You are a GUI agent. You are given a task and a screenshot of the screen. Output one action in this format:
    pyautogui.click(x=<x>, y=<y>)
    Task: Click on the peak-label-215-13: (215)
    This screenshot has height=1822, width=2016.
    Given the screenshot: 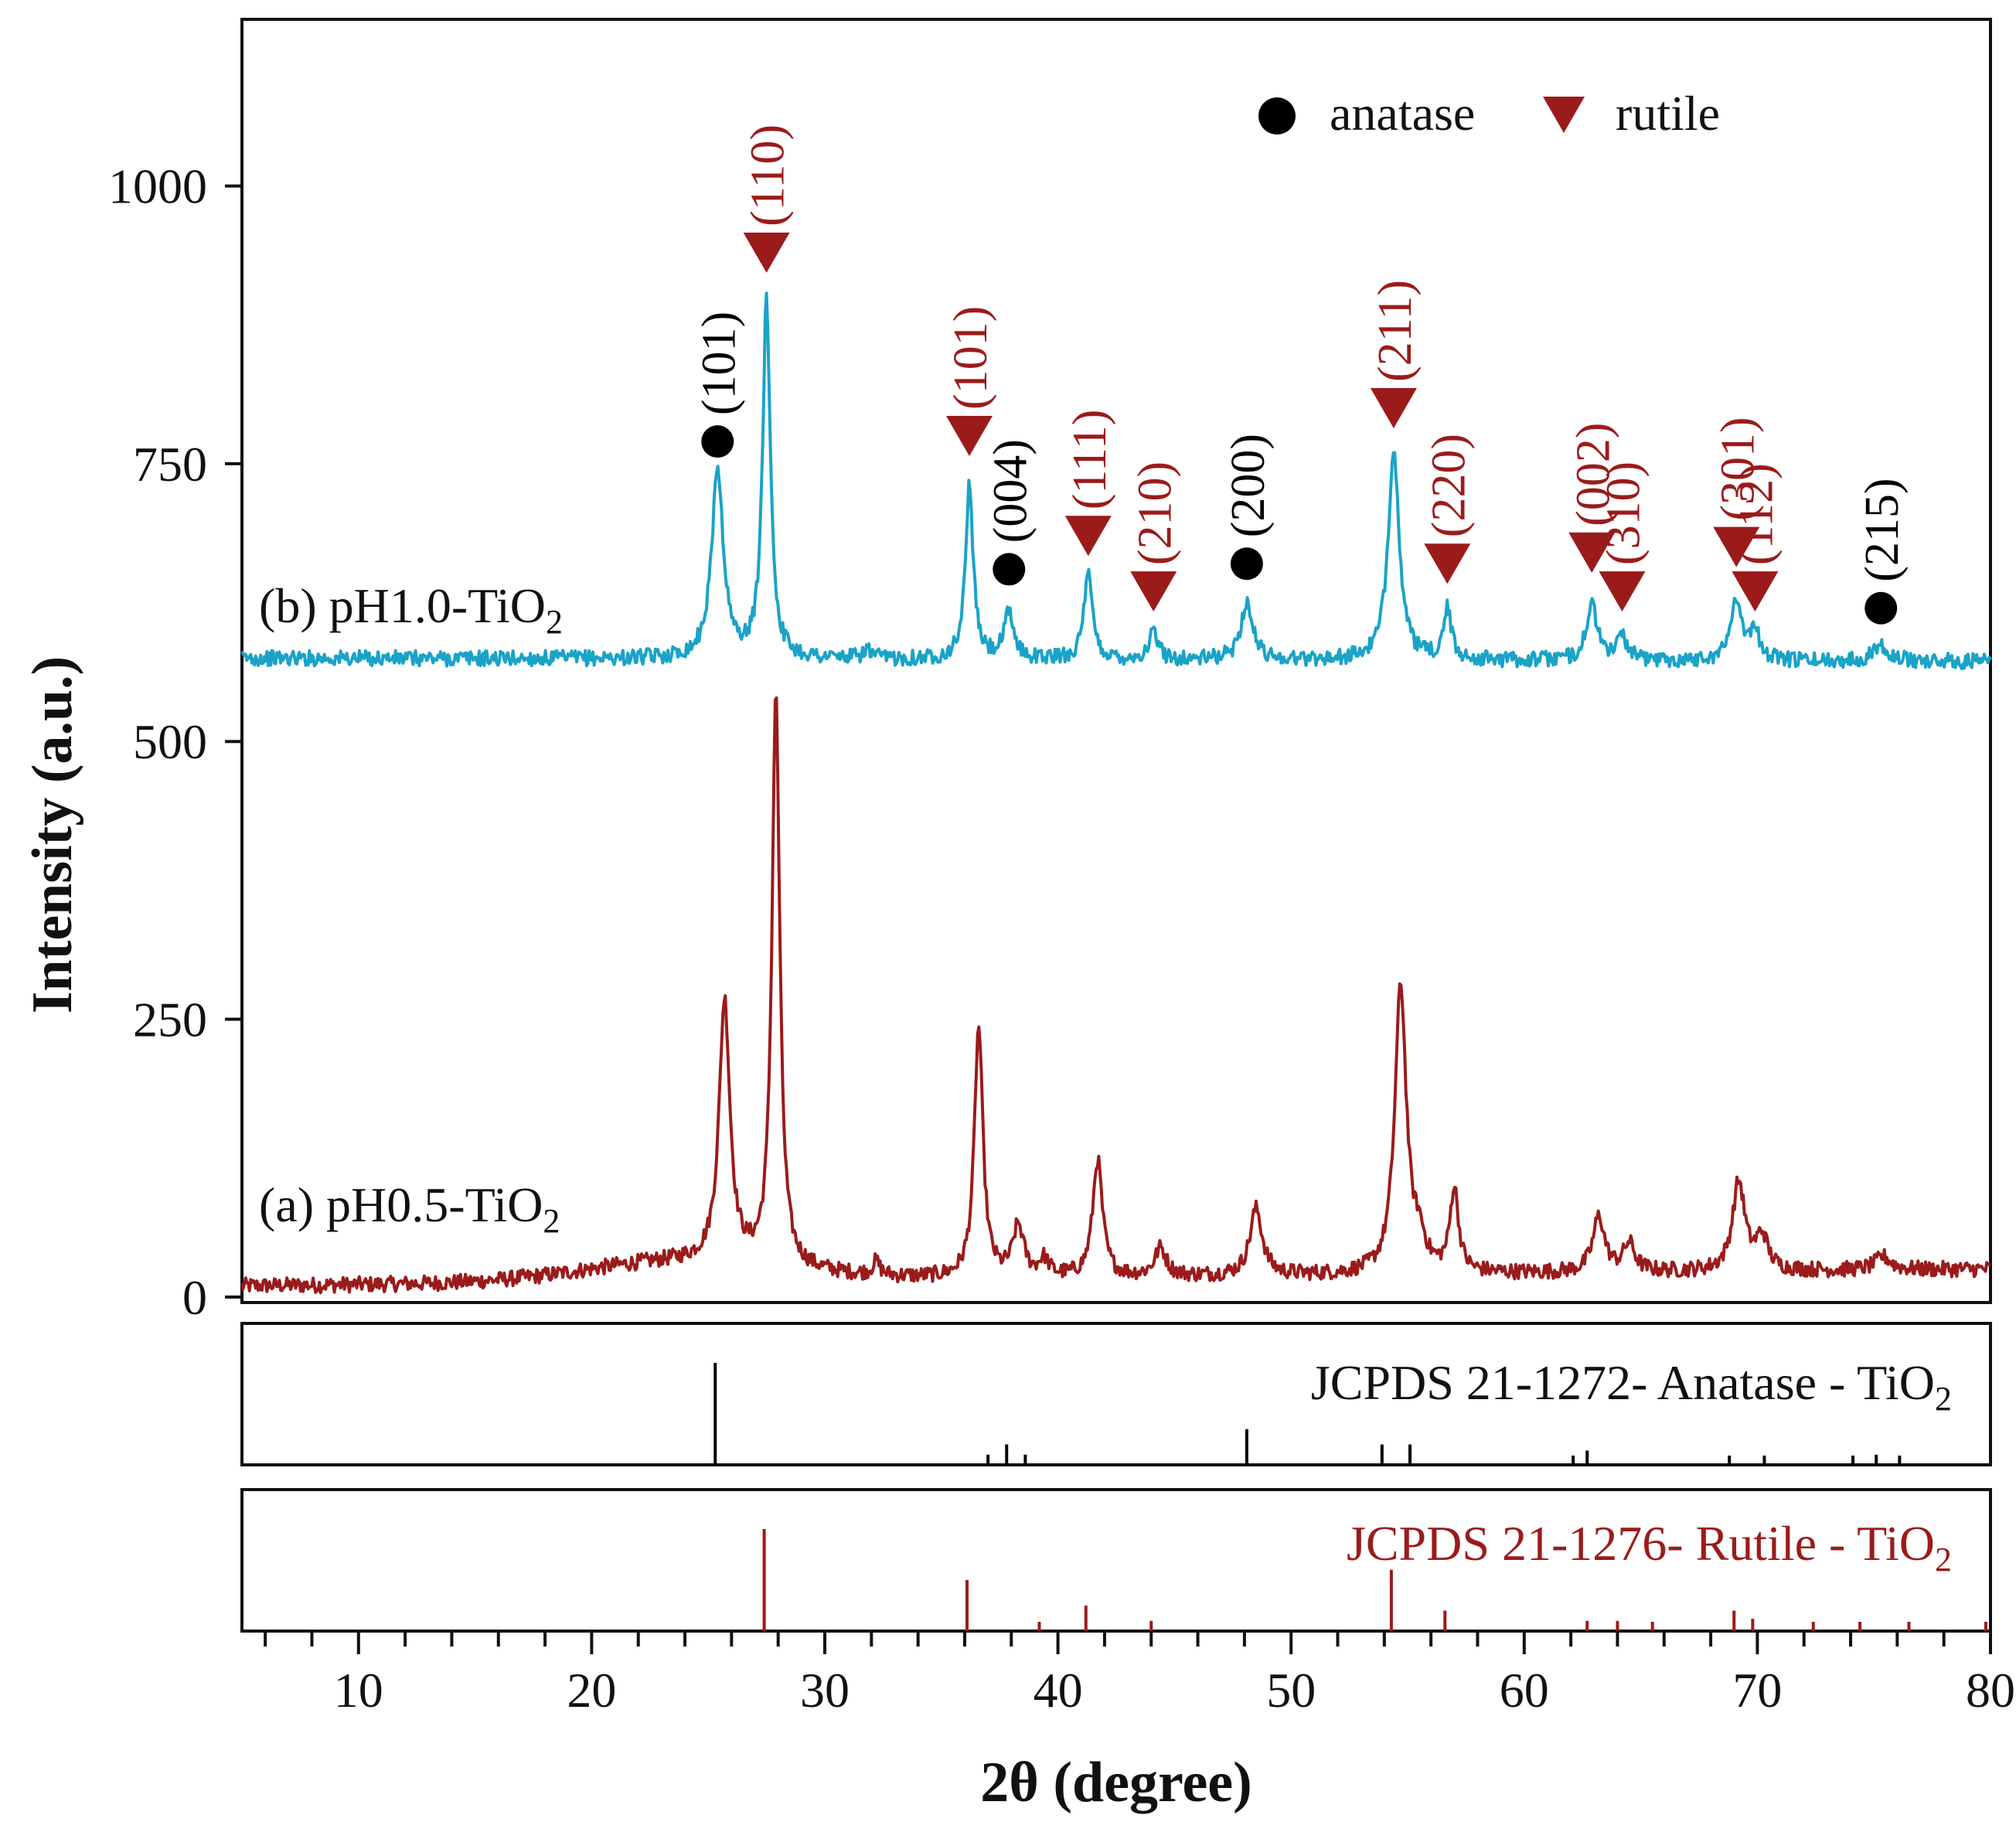 What is the action you would take?
    pyautogui.click(x=1883, y=529)
    